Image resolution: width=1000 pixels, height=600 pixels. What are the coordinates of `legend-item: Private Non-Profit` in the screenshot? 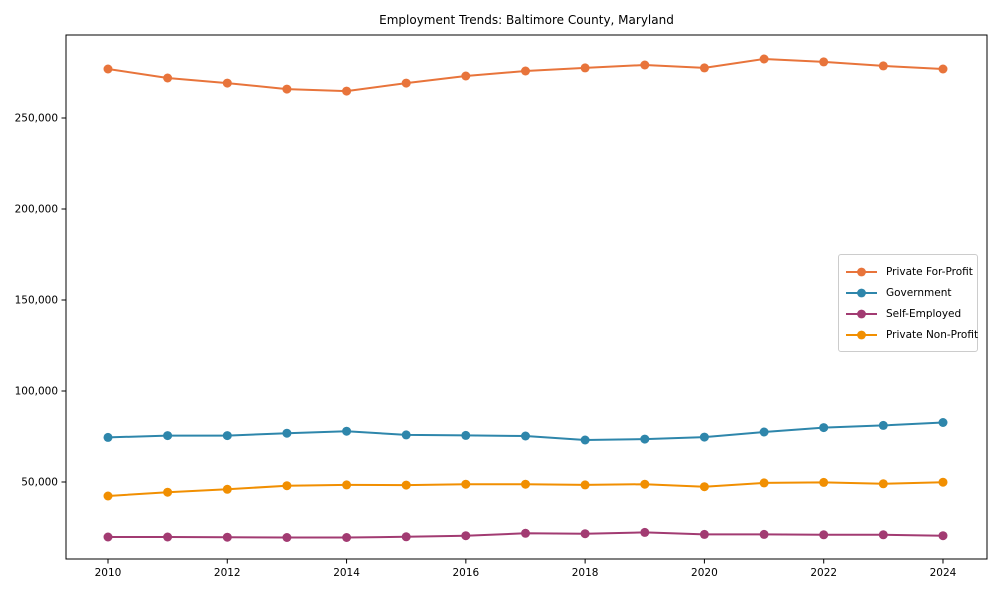 It's located at (912, 334).